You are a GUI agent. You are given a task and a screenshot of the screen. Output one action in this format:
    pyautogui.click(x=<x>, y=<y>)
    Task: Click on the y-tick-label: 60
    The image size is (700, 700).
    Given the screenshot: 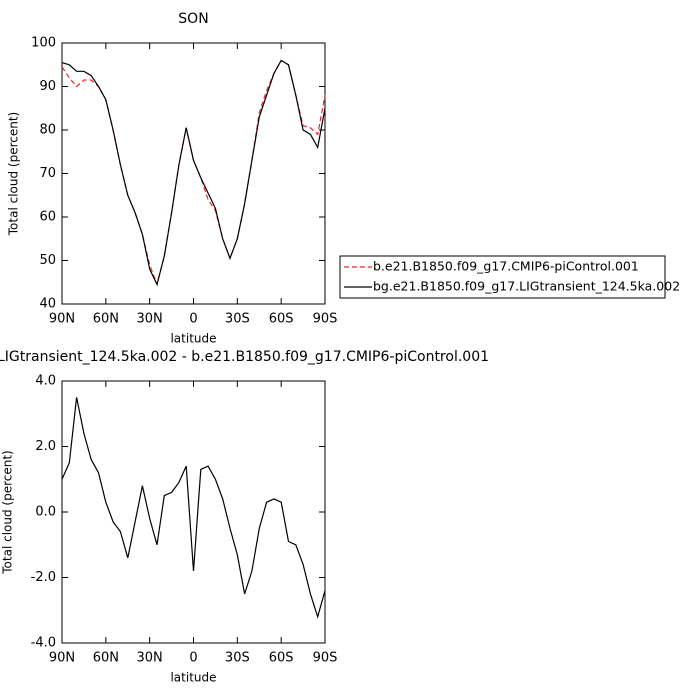 What is the action you would take?
    pyautogui.click(x=47, y=217)
    